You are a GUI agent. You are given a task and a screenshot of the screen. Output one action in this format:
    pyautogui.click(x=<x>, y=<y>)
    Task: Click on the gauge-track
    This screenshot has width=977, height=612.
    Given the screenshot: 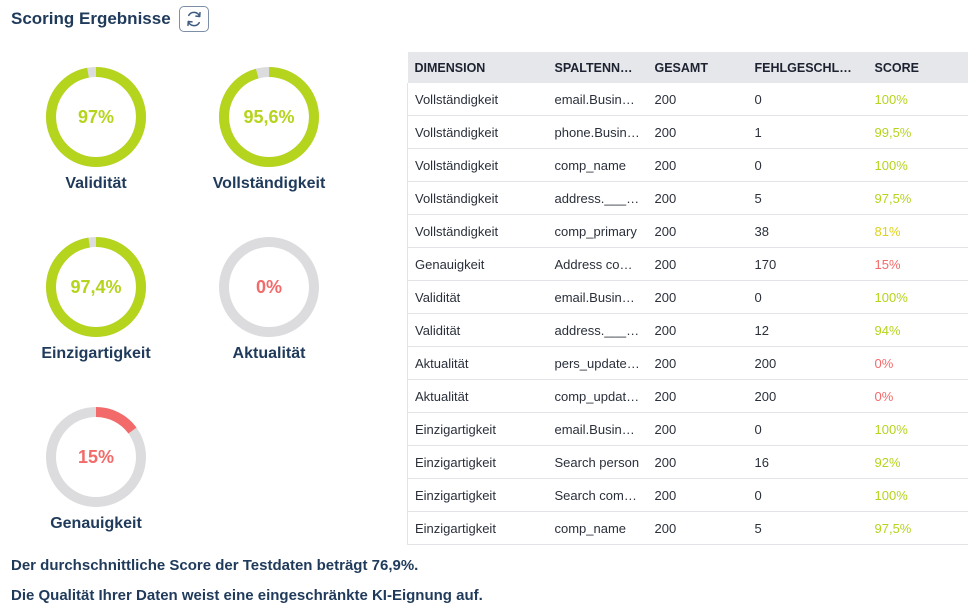 What is the action you would take?
    pyautogui.click(x=269, y=287)
    